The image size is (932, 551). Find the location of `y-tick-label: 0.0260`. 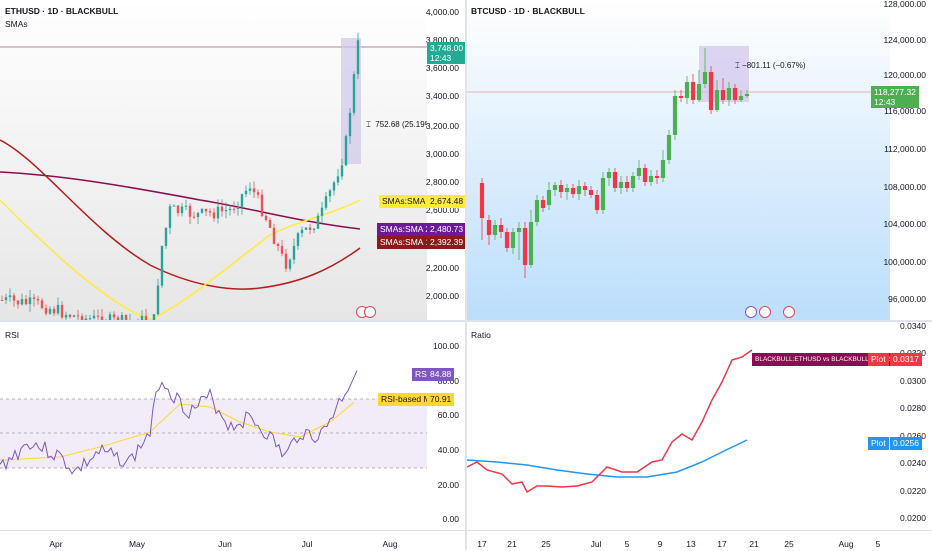

y-tick-label: 0.0260 is located at coordinates (913, 436).